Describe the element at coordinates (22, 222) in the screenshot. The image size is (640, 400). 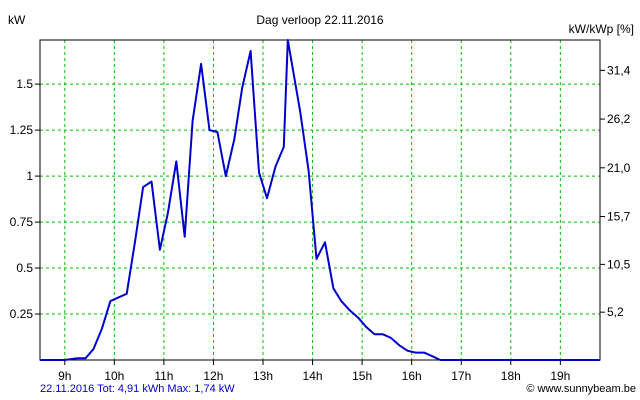
I see `y-tick-label: 0.75` at that location.